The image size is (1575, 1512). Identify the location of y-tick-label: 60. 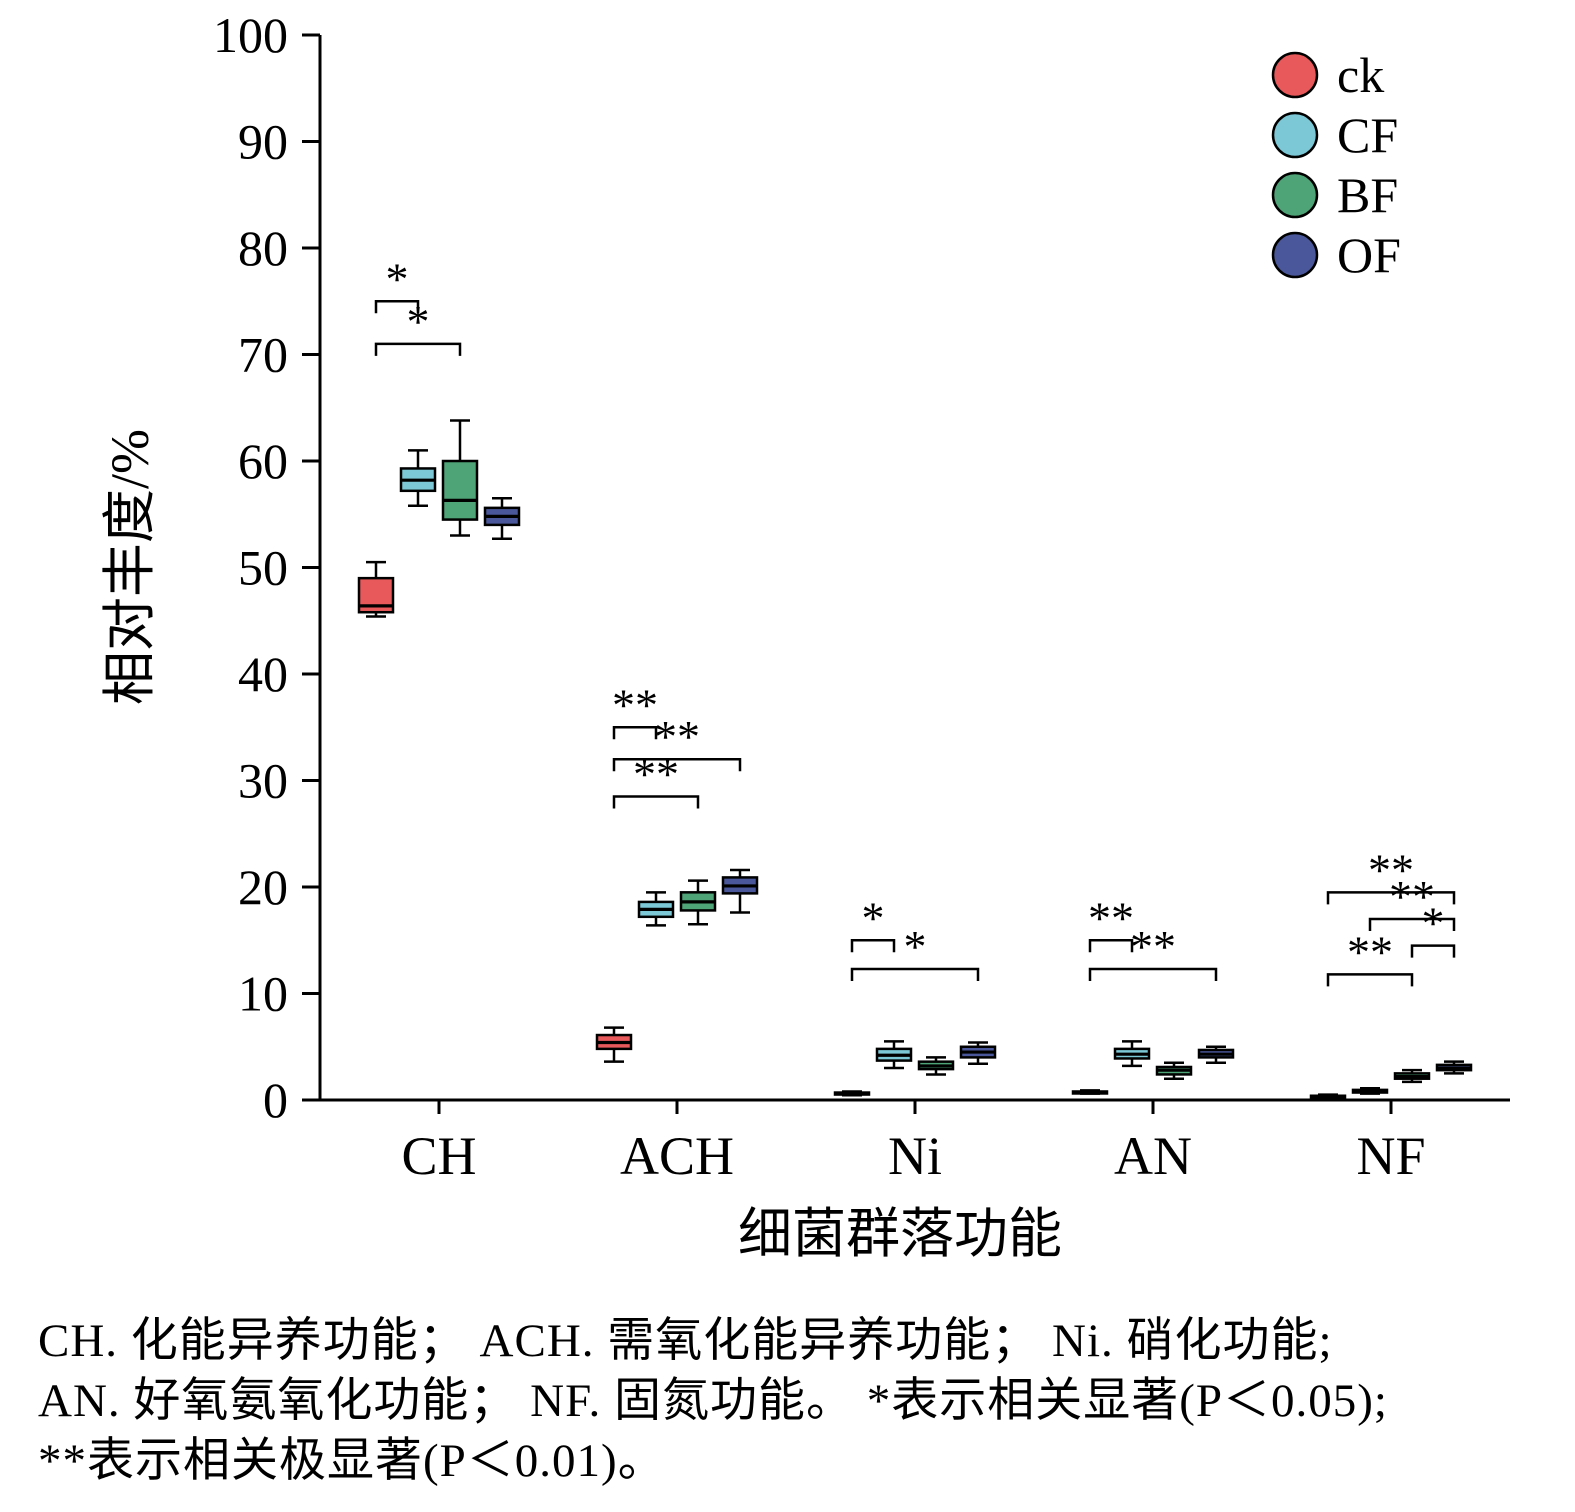
(263, 461).